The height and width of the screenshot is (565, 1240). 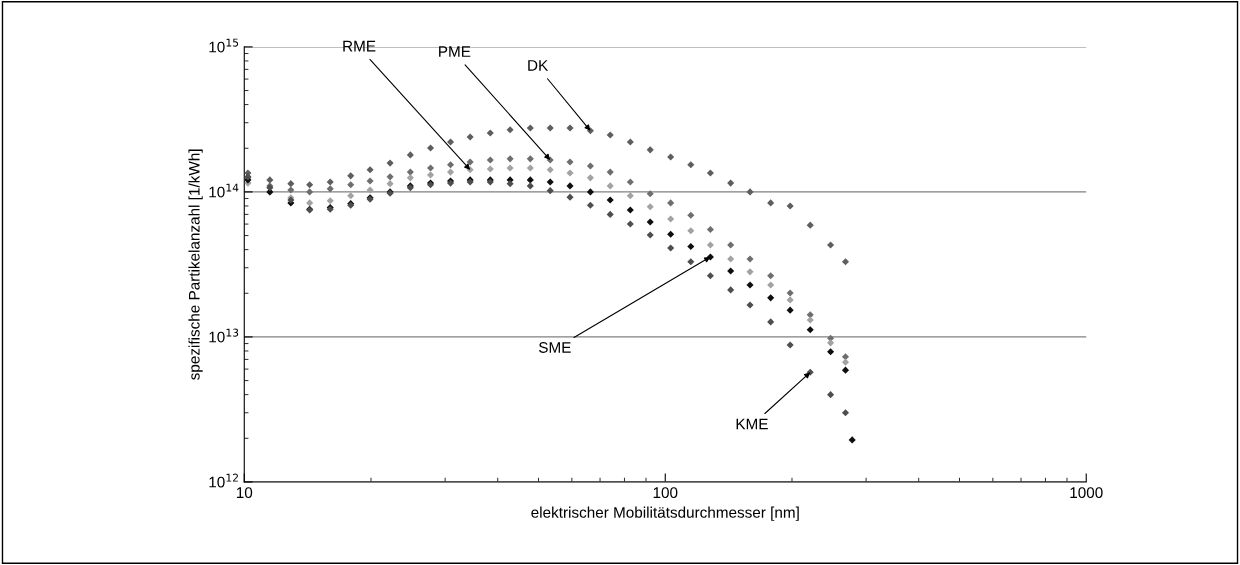 What do you see at coordinates (244, 493) in the screenshot?
I see `x-tick-label: 10` at bounding box center [244, 493].